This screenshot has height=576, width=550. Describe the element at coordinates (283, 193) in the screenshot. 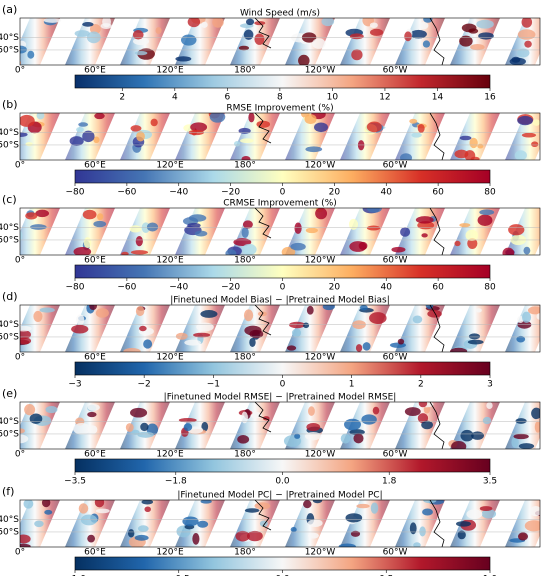

I see `colorbar-tick-label: 0` at that location.